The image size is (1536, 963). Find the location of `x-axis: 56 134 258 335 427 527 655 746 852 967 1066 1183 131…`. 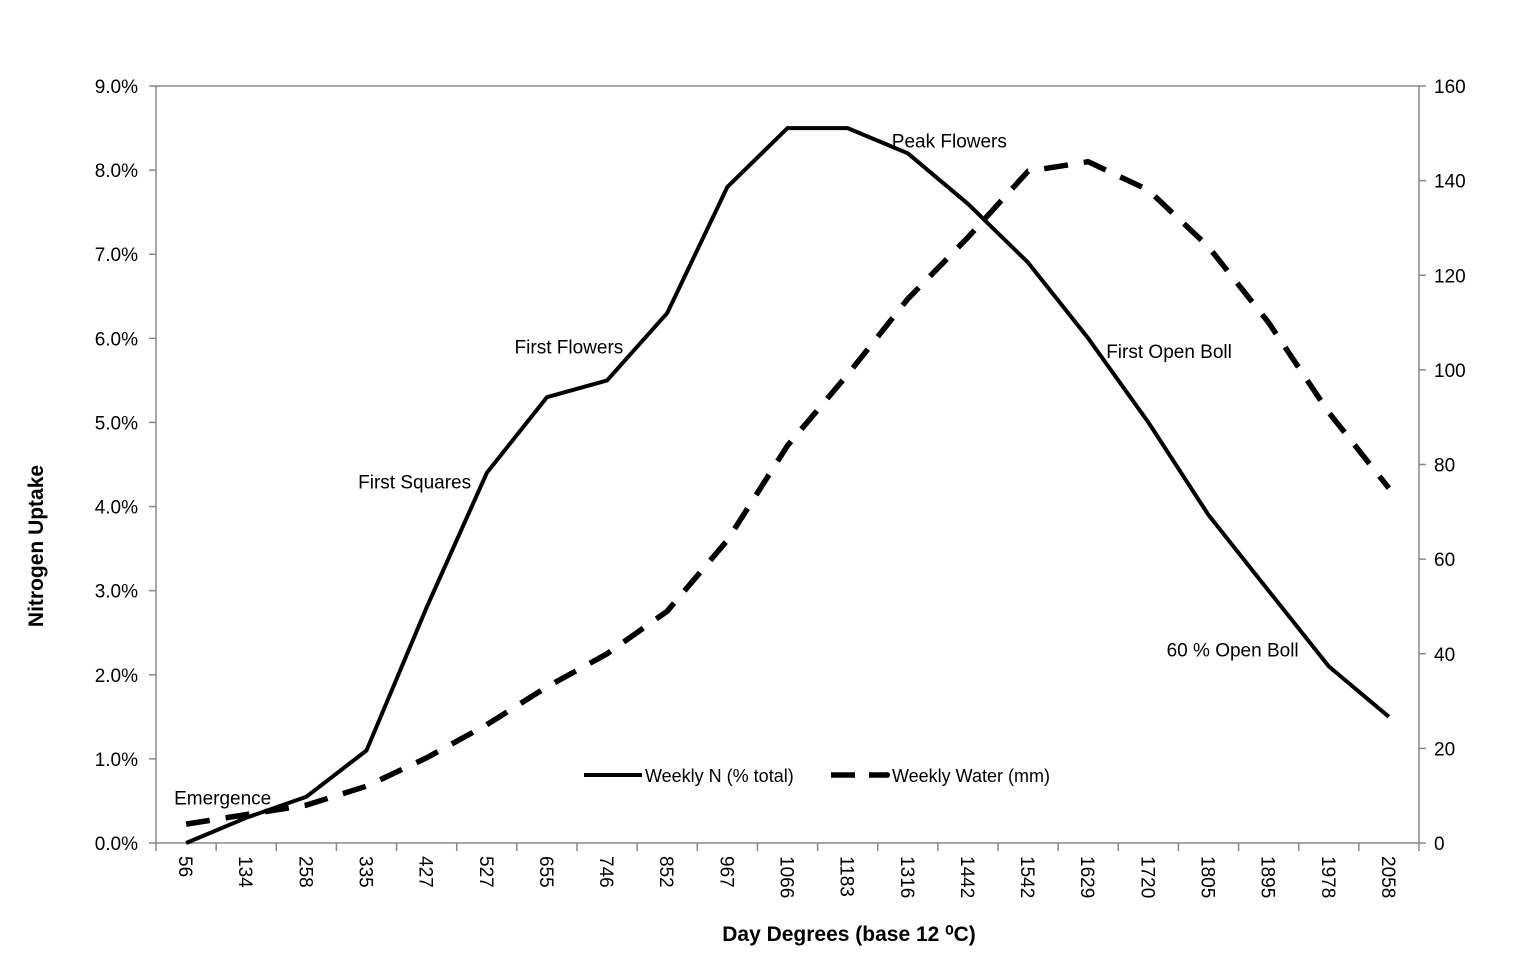

x-axis: 56 134 258 335 427 527 655 746 852 967 1066 1183 131… is located at coordinates (787, 870).